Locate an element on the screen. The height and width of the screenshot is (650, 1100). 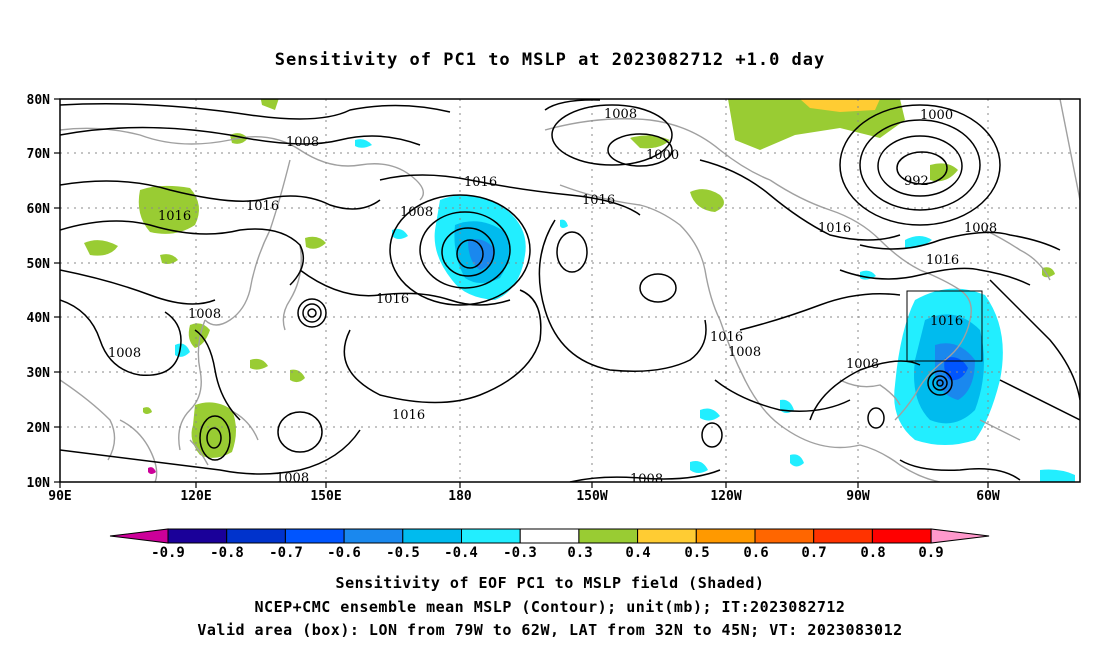
colorbar-label: -0.4 is located at coordinates (461, 553).